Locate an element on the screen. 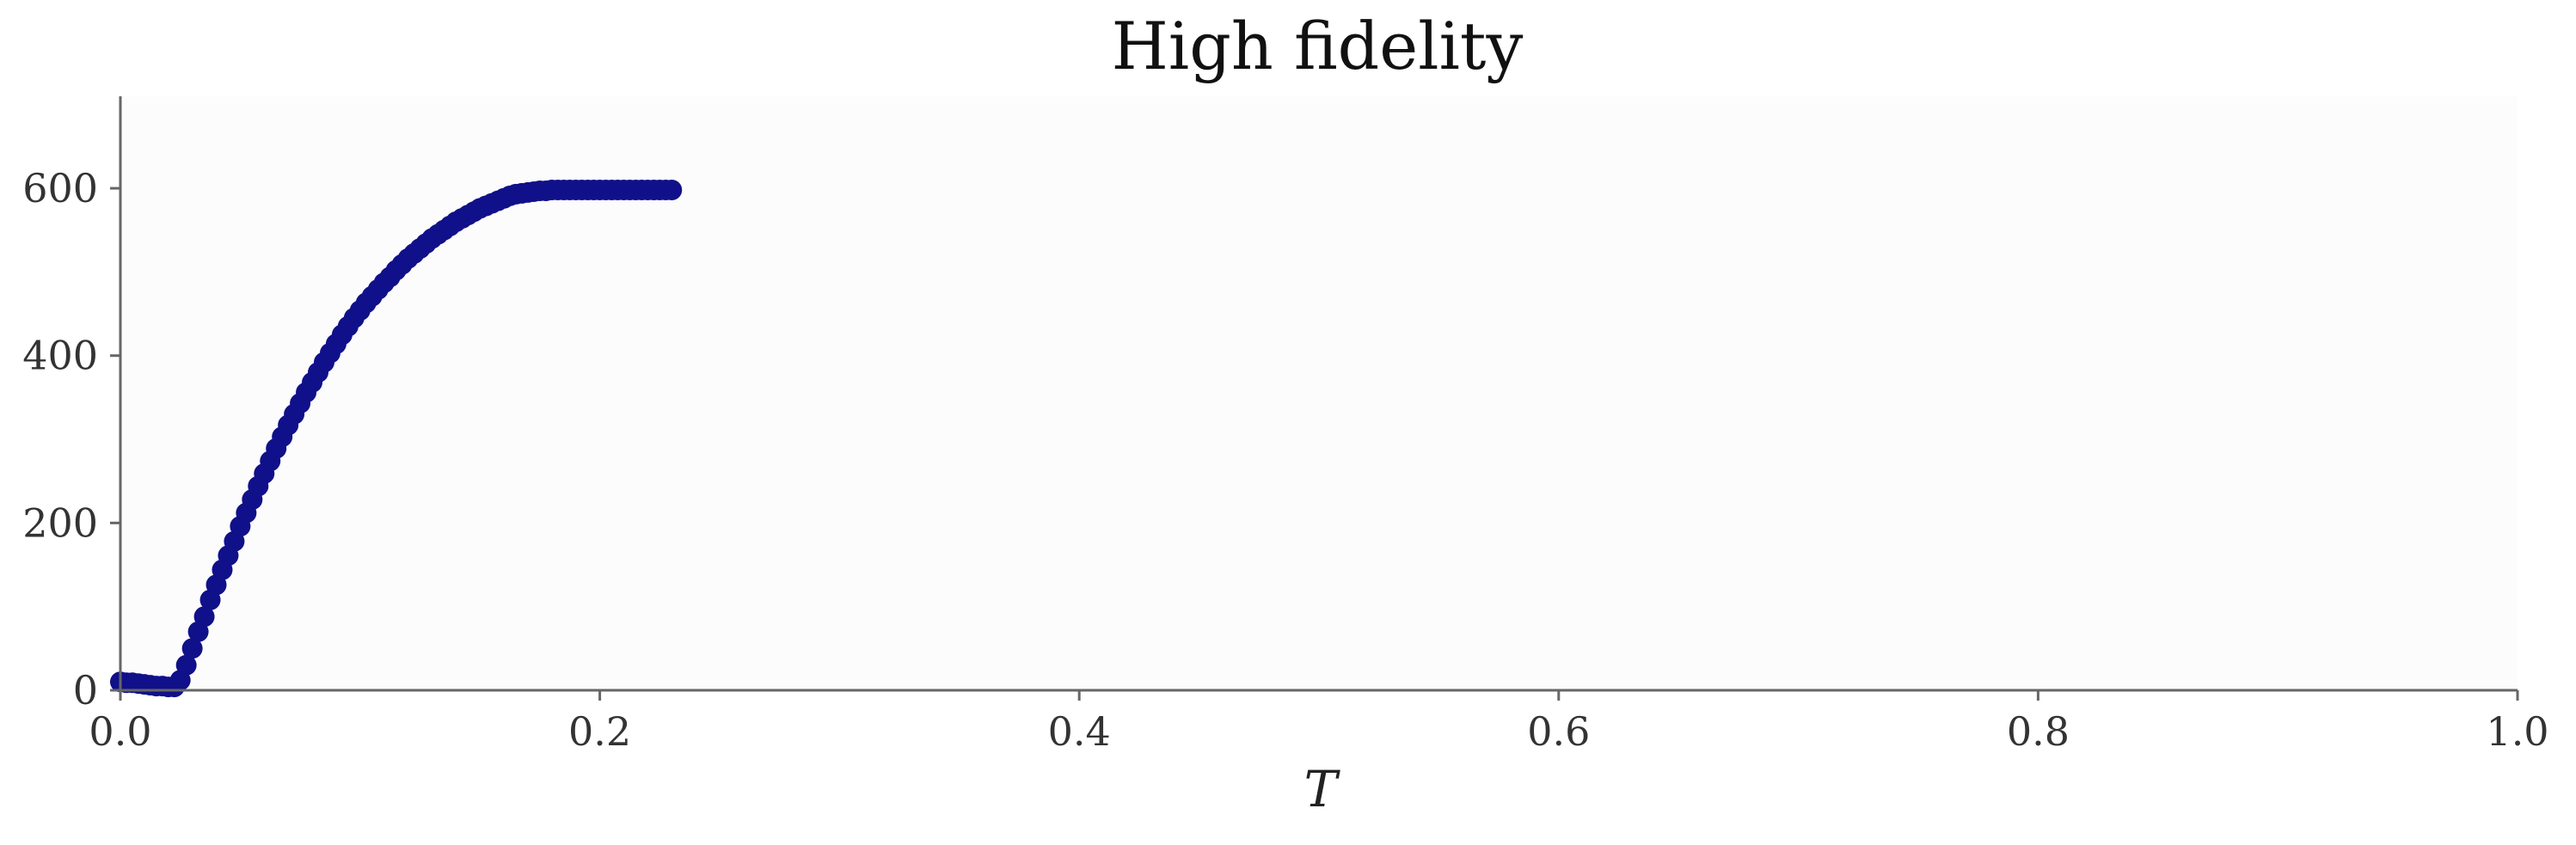 The height and width of the screenshot is (845, 2576). x-tick-label: 0.4 is located at coordinates (1079, 731).